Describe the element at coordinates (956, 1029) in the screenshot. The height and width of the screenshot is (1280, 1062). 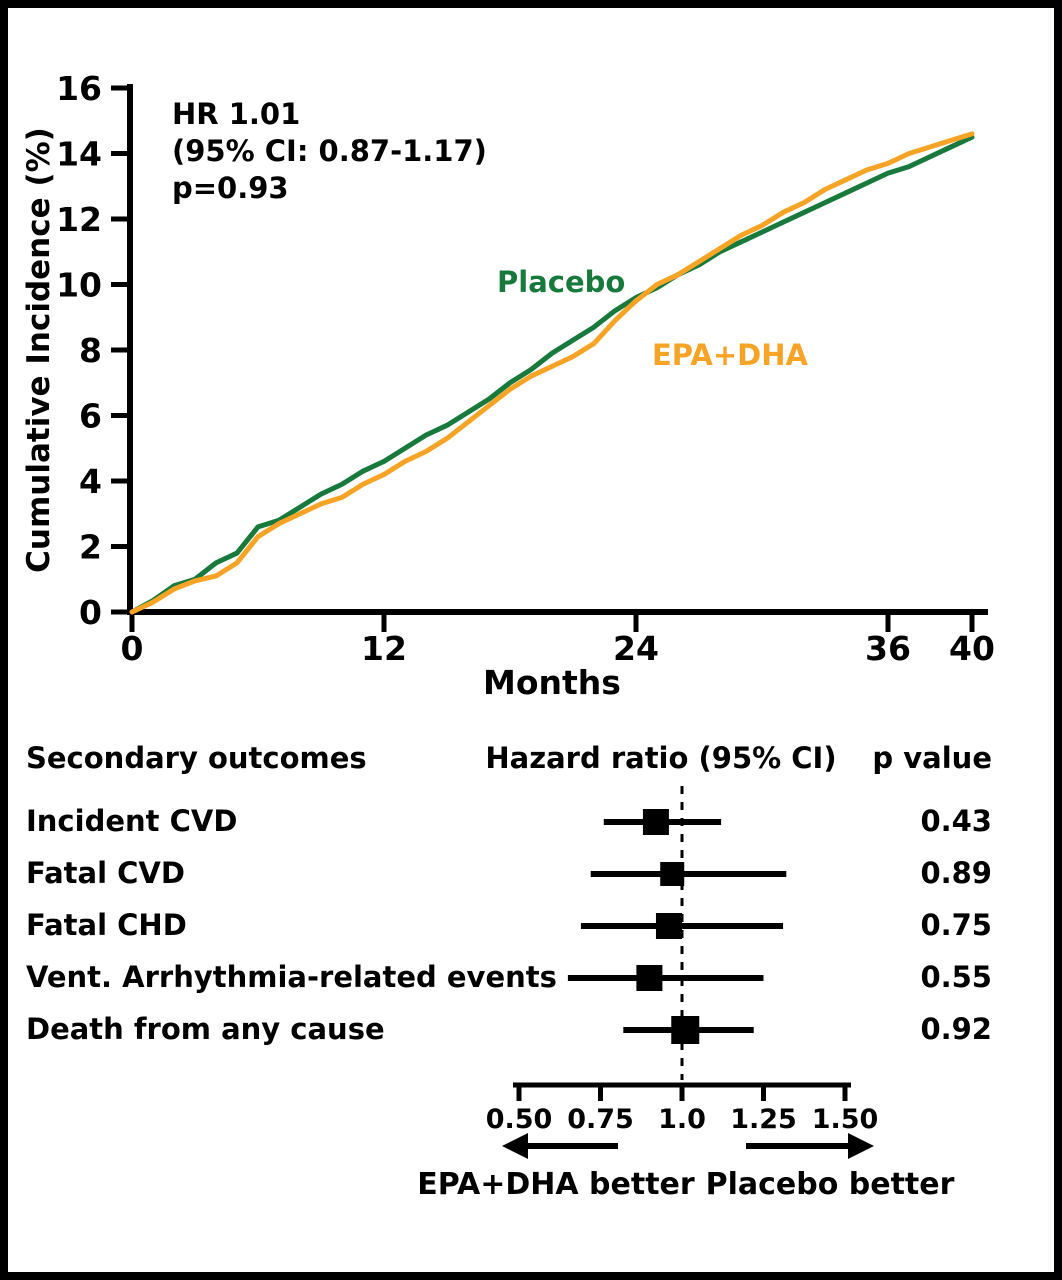
I see `p-value-death-any-cause: 0.92` at that location.